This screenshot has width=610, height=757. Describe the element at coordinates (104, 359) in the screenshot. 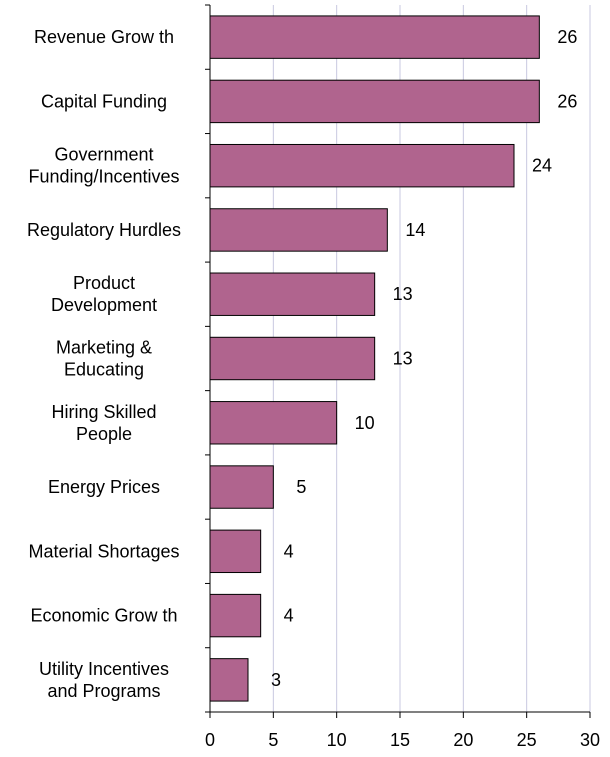

I see `category-label: Marketing & Educating` at that location.